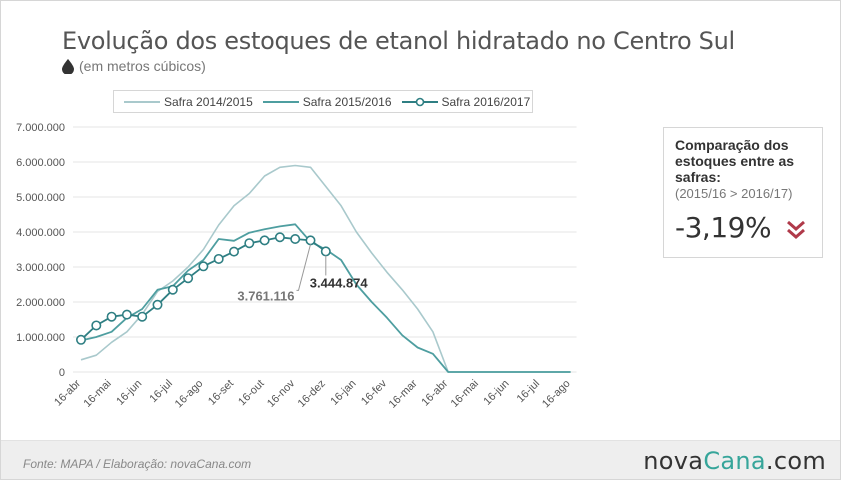  What do you see at coordinates (221, 393) in the screenshot?
I see `x-tick-label: 16-set` at bounding box center [221, 393].